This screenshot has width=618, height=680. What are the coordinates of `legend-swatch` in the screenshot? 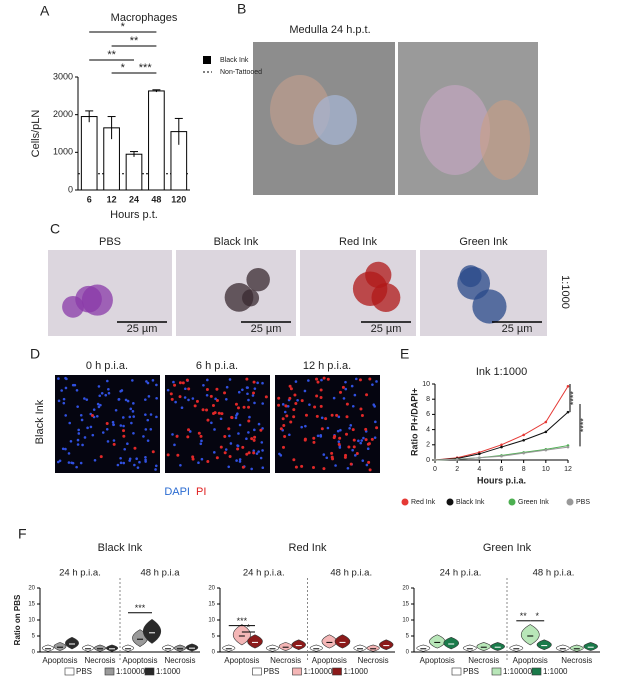 It's located at (337, 671).